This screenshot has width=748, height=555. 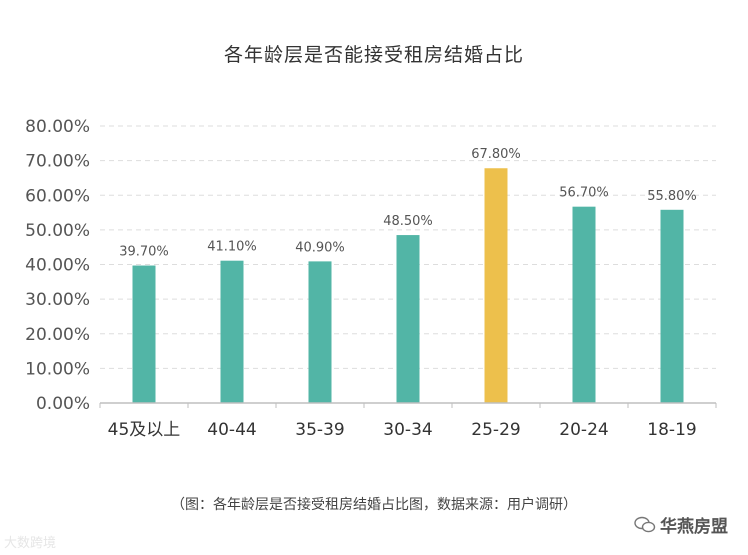 I want to click on x-axis-ticks: 45及以上 40-44 35-39 30-34 25-29 20-24 18-19, so click(x=408, y=421).